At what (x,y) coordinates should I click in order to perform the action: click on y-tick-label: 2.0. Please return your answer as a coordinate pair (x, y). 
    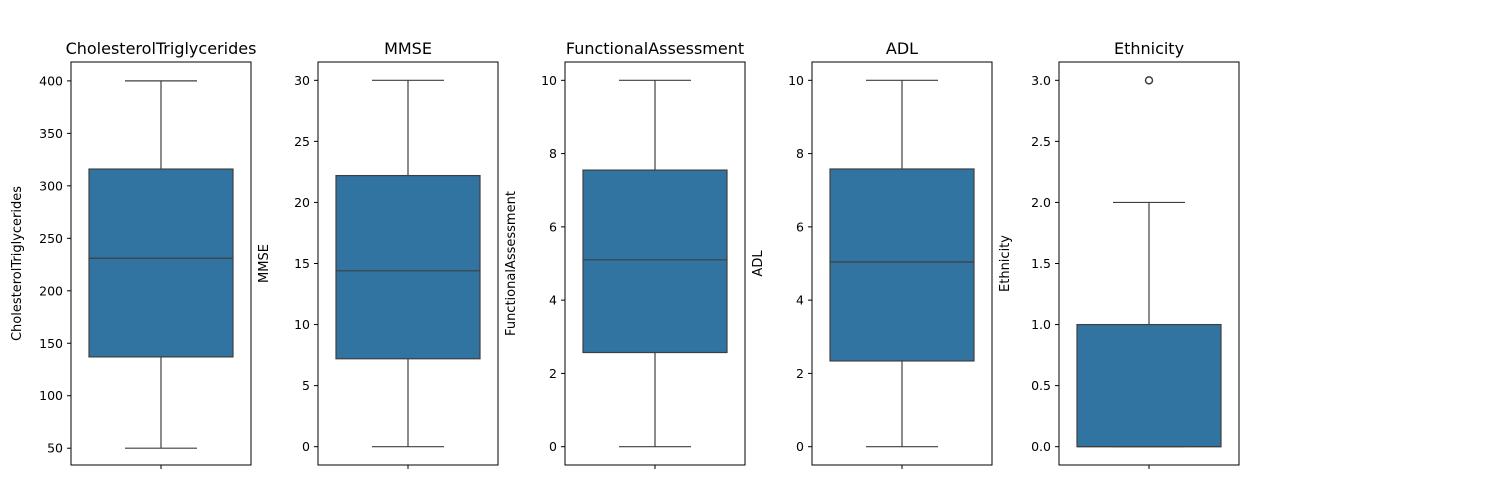
    Looking at the image, I should click on (1041, 202).